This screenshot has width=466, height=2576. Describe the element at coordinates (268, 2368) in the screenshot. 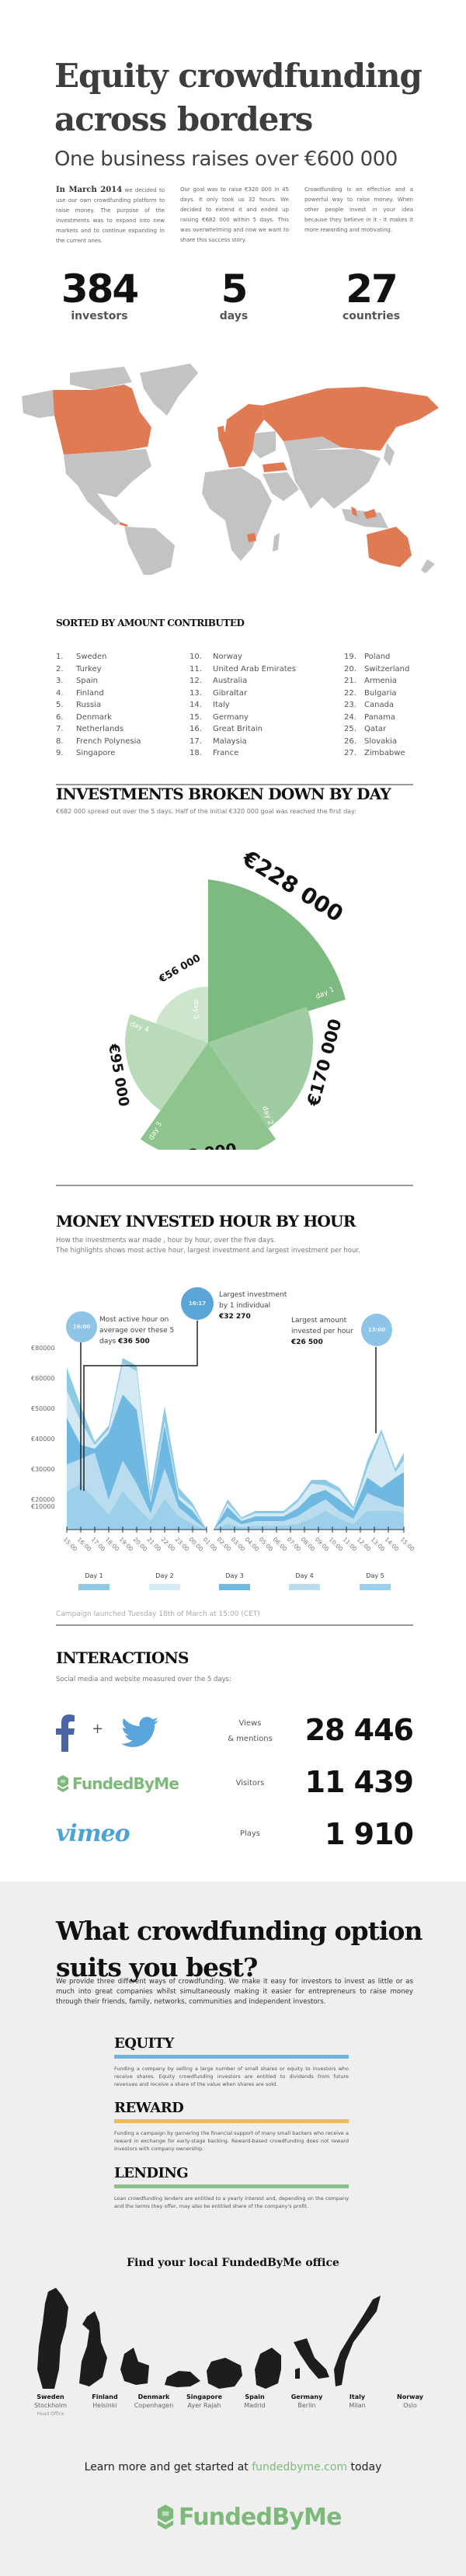

I see `germany-shape` at that location.